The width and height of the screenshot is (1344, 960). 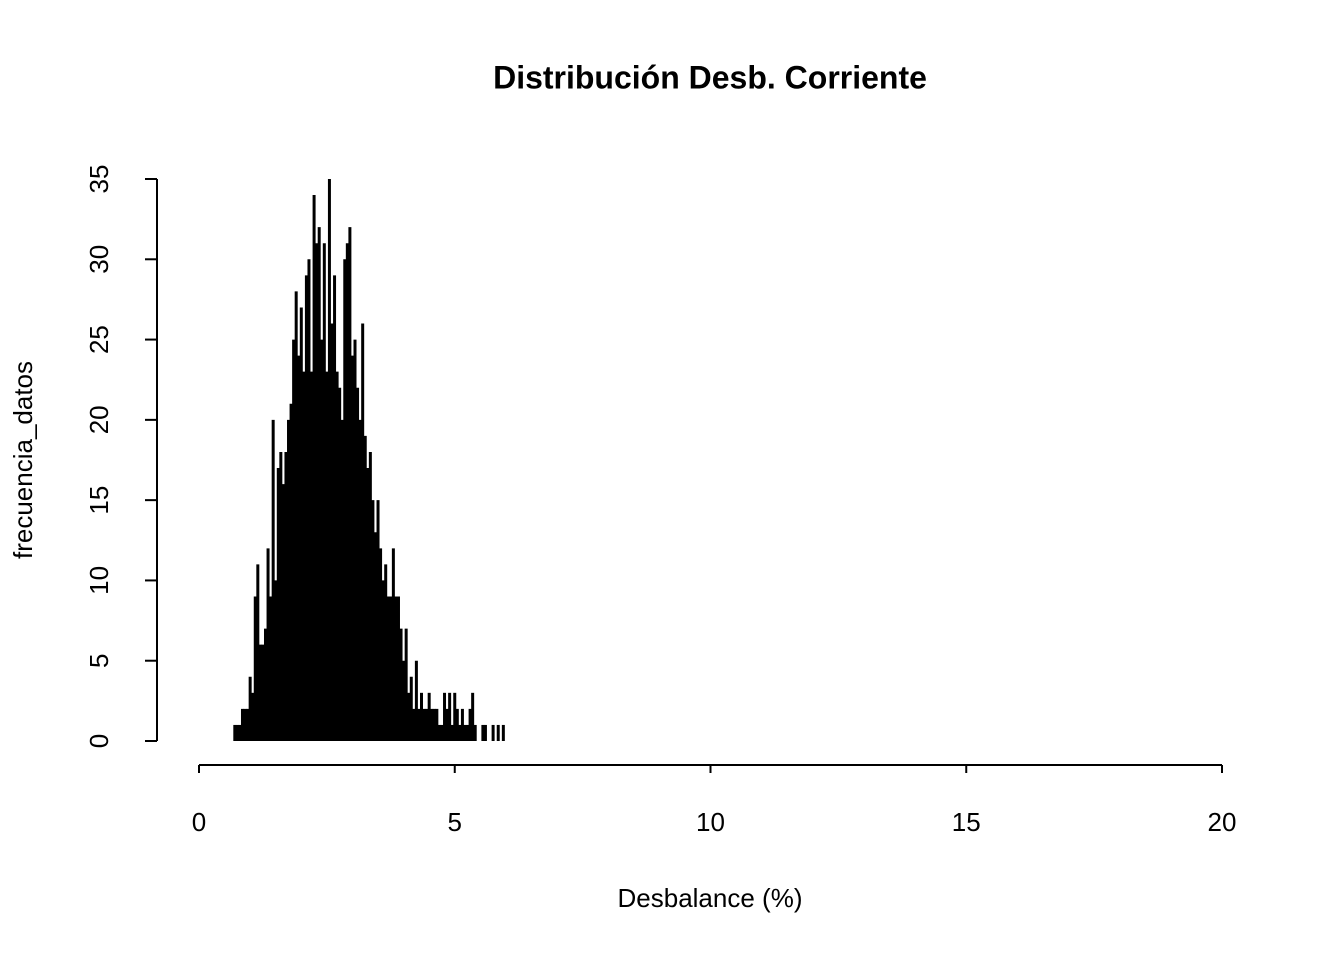 I want to click on y-tick-label: 30, so click(x=99, y=259).